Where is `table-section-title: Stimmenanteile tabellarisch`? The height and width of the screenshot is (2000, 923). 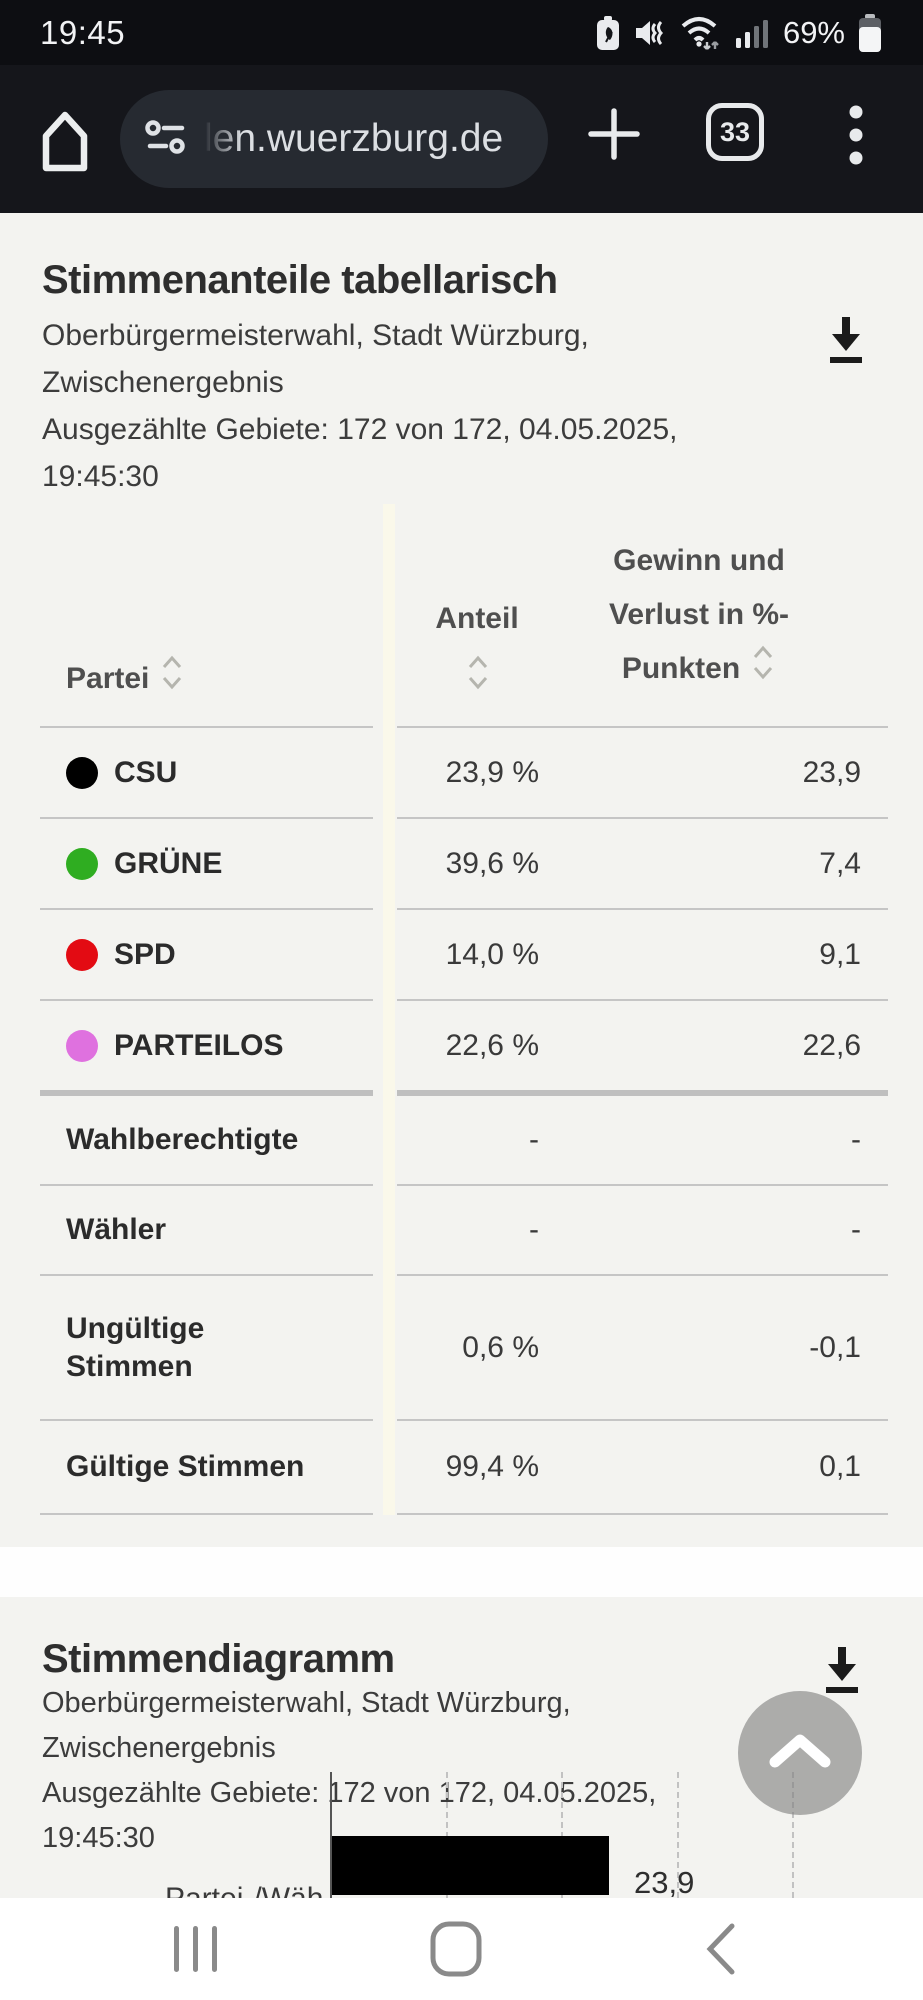
table-section-title: Stimmenanteile tabellarisch is located at coordinates (300, 280).